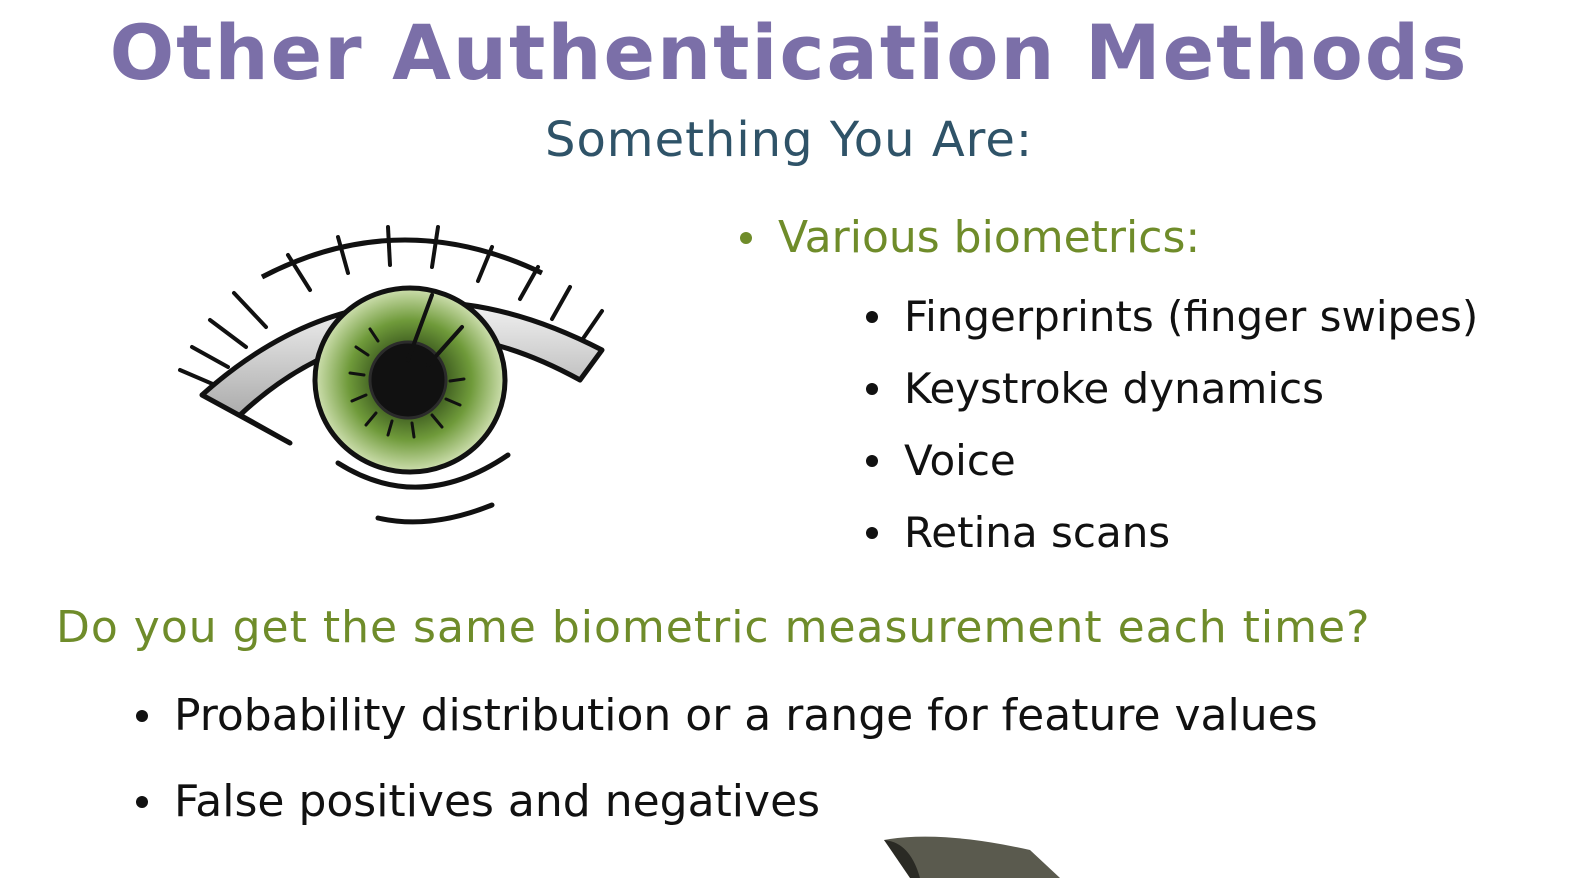 This screenshot has height=878, width=1578. I want to click on slide-subtitle: Something You Are:, so click(789, 140).